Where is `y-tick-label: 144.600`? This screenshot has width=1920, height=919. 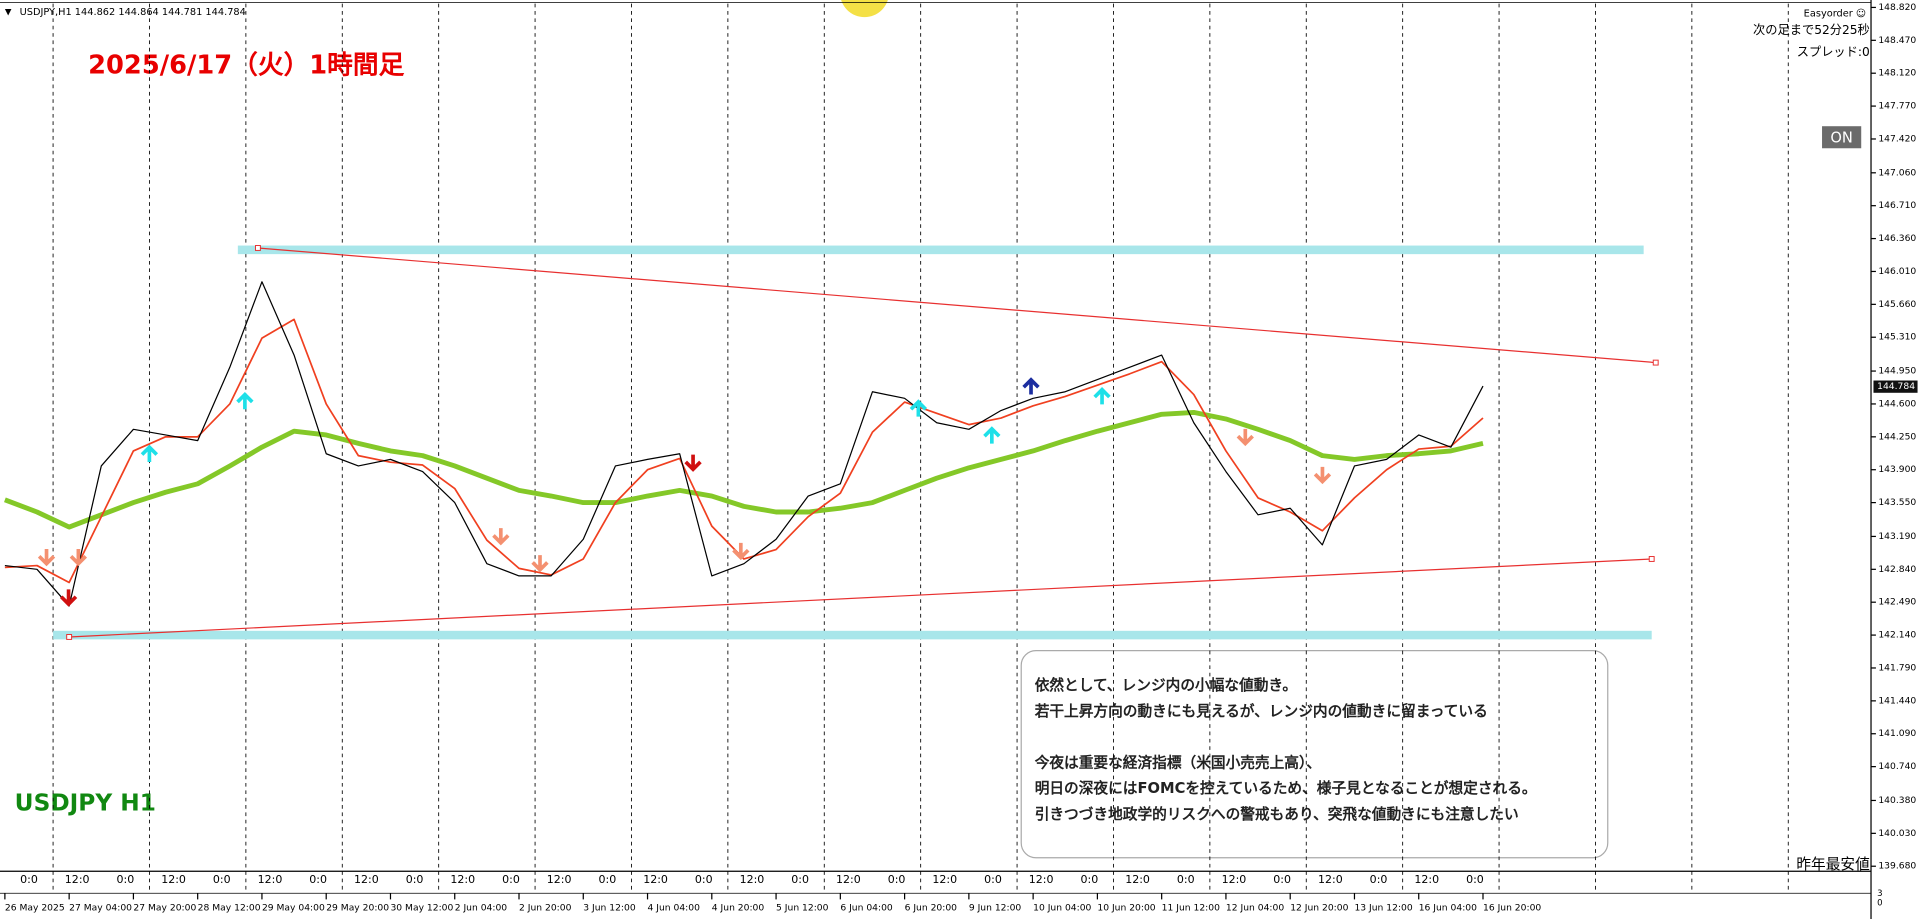 y-tick-label: 144.600 is located at coordinates (1897, 403).